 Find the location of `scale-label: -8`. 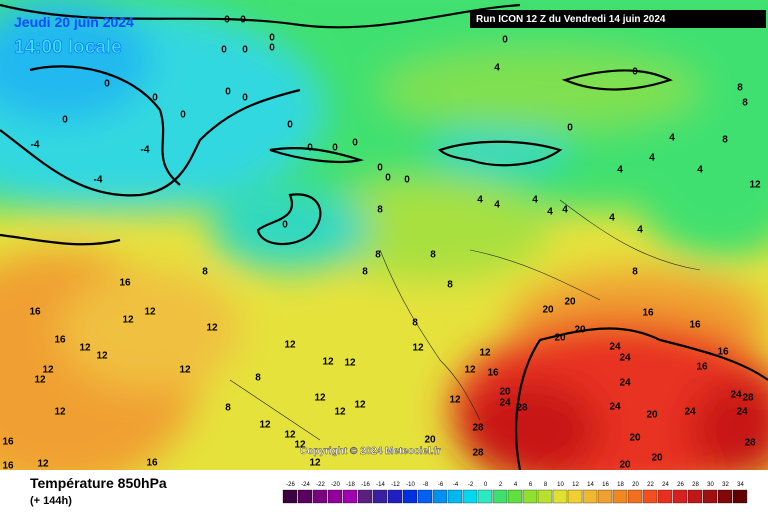

scale-label: -8 is located at coordinates (426, 485).